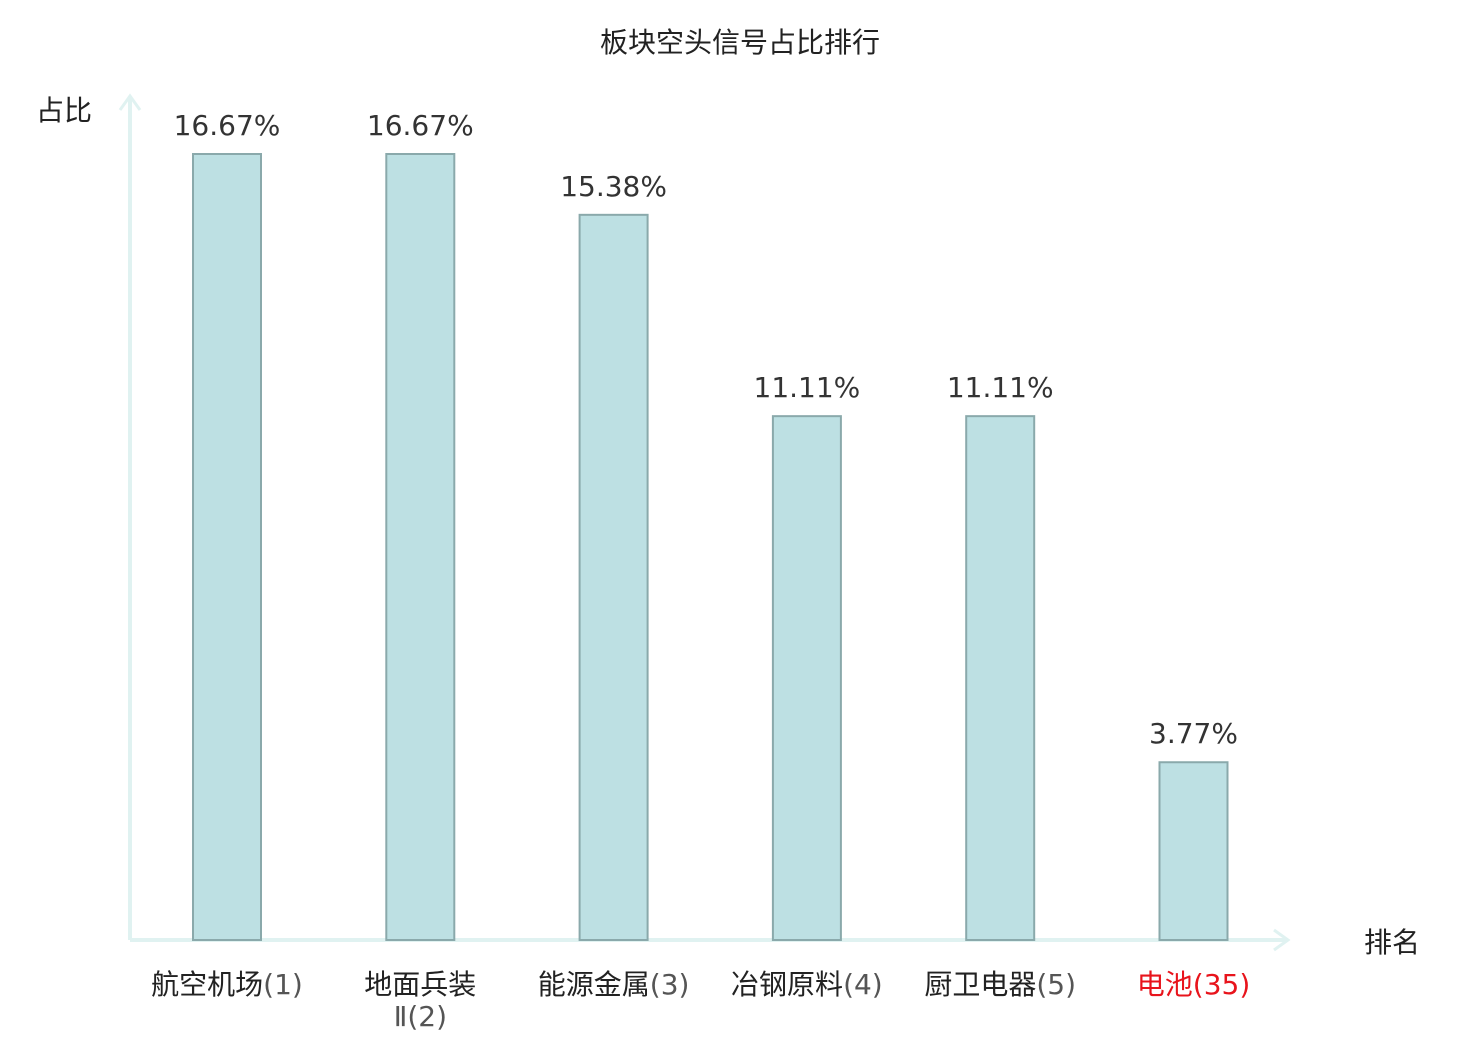 The image size is (1480, 1040). I want to click on x-axis-label: 排名, so click(1392, 942).